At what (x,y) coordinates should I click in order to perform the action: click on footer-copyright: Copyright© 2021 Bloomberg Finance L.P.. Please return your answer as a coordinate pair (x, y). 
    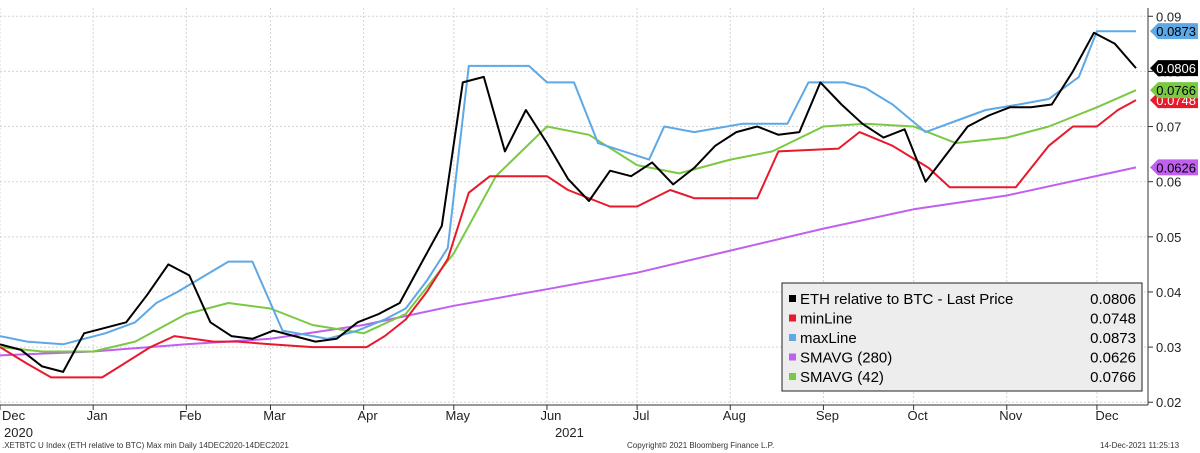
    Looking at the image, I should click on (701, 445).